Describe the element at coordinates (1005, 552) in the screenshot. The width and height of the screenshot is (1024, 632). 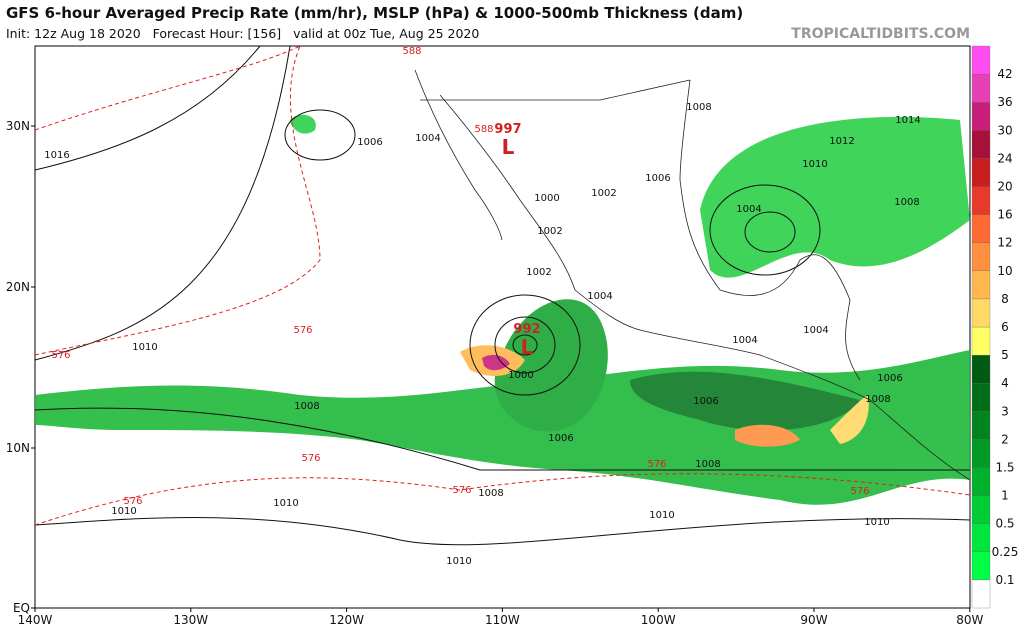
I see `colorbar-label: 0.25` at that location.